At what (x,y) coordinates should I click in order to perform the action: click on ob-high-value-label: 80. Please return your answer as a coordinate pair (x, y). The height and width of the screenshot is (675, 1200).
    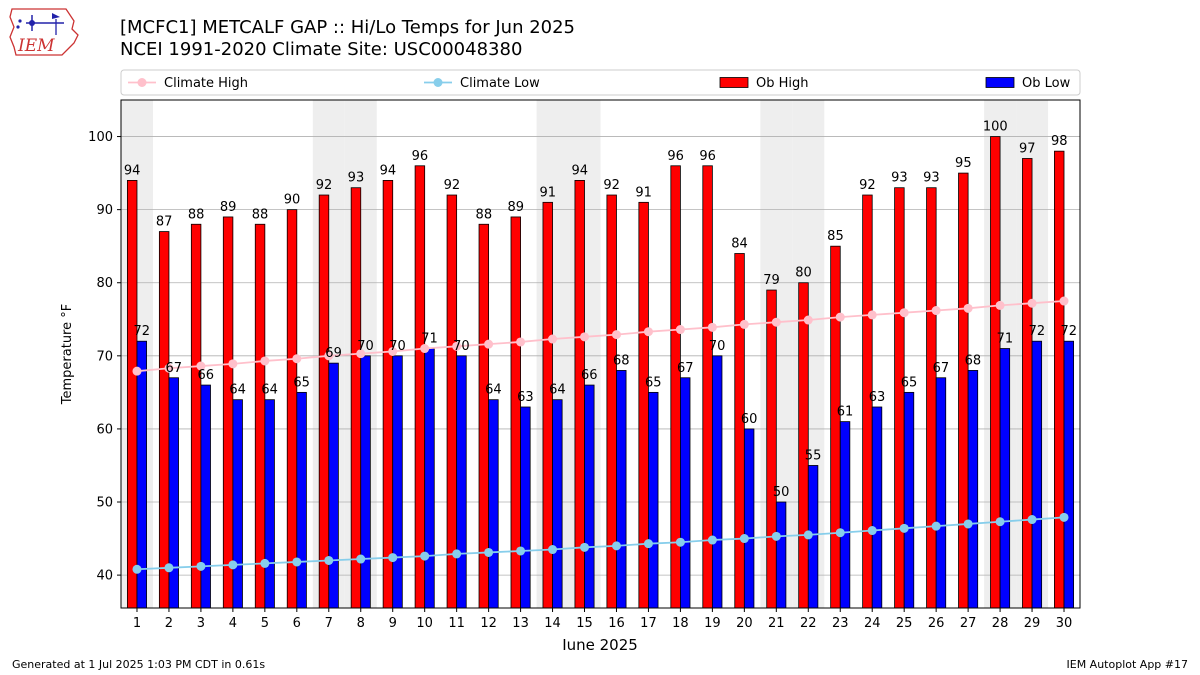
    Looking at the image, I should click on (803, 273).